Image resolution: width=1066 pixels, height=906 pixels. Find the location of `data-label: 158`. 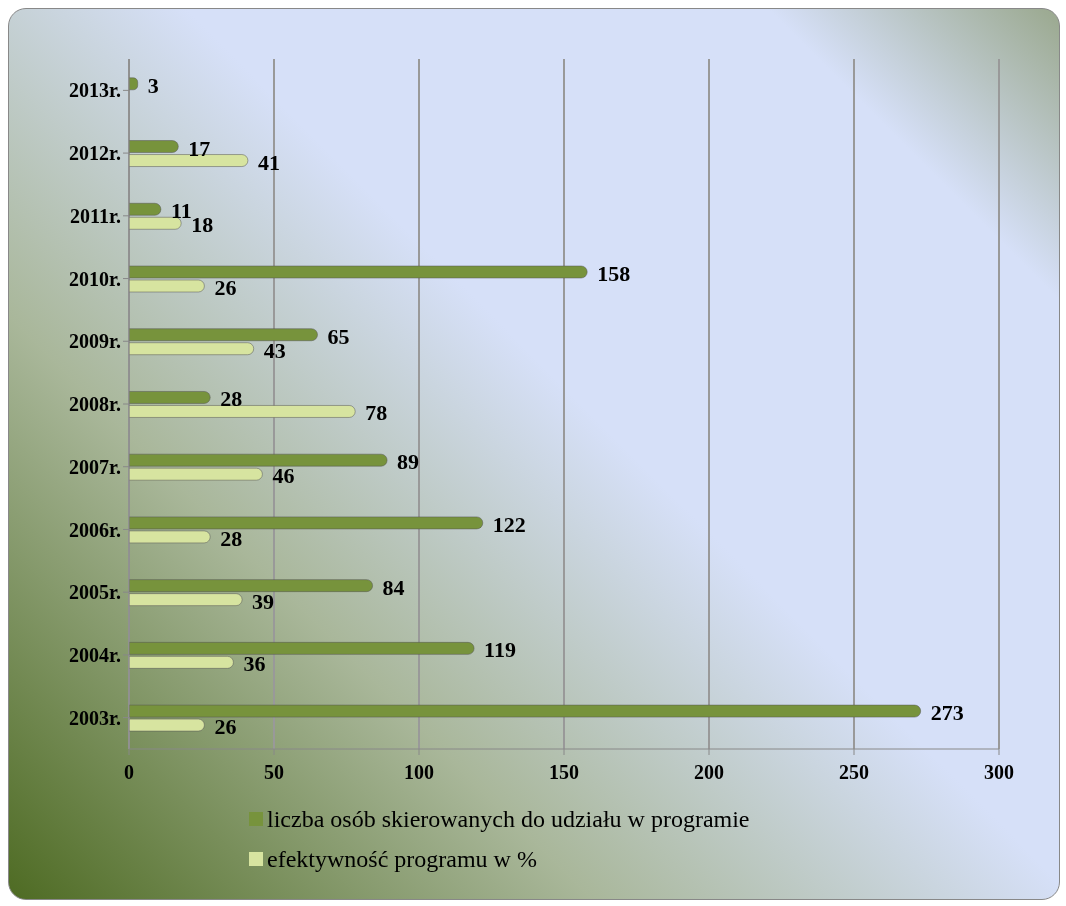

data-label: 158 is located at coordinates (614, 273).